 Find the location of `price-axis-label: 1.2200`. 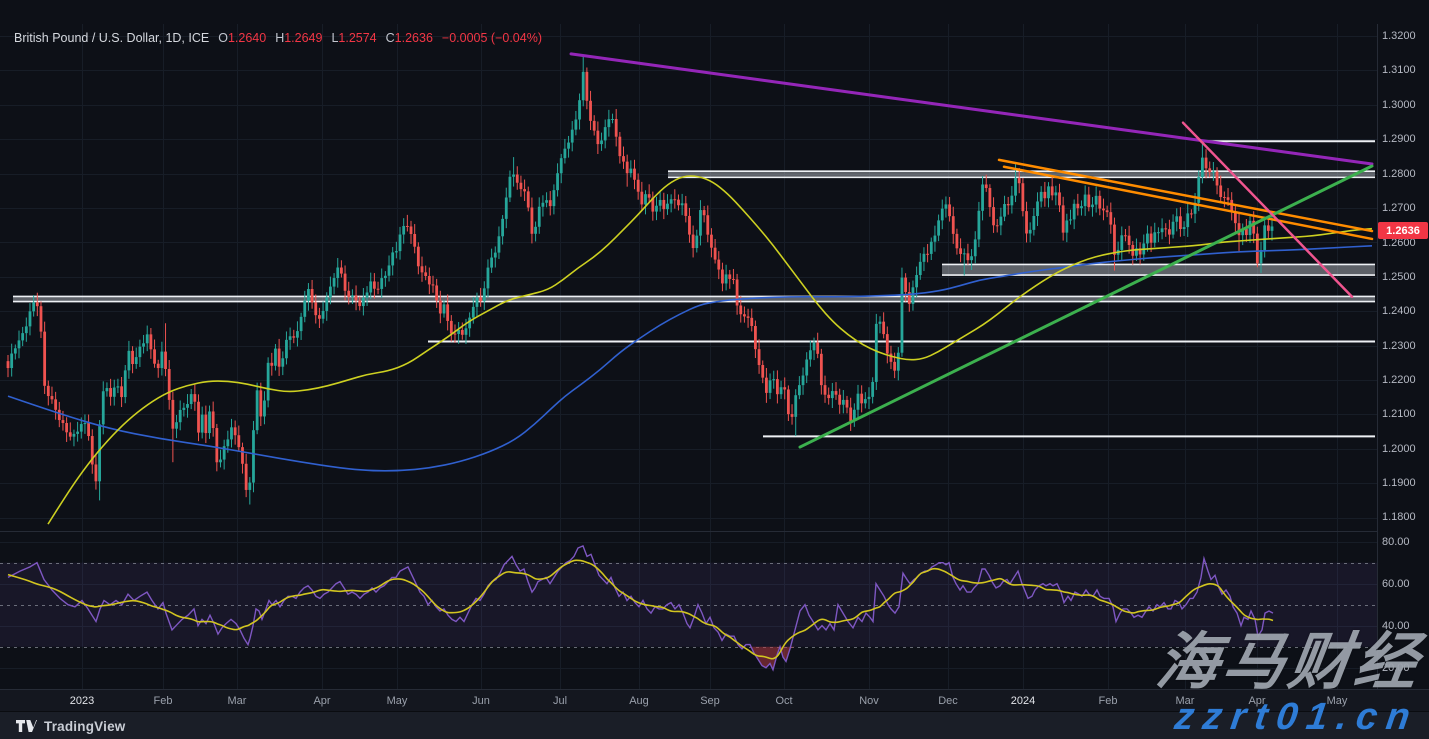

price-axis-label: 1.2200 is located at coordinates (1399, 380).